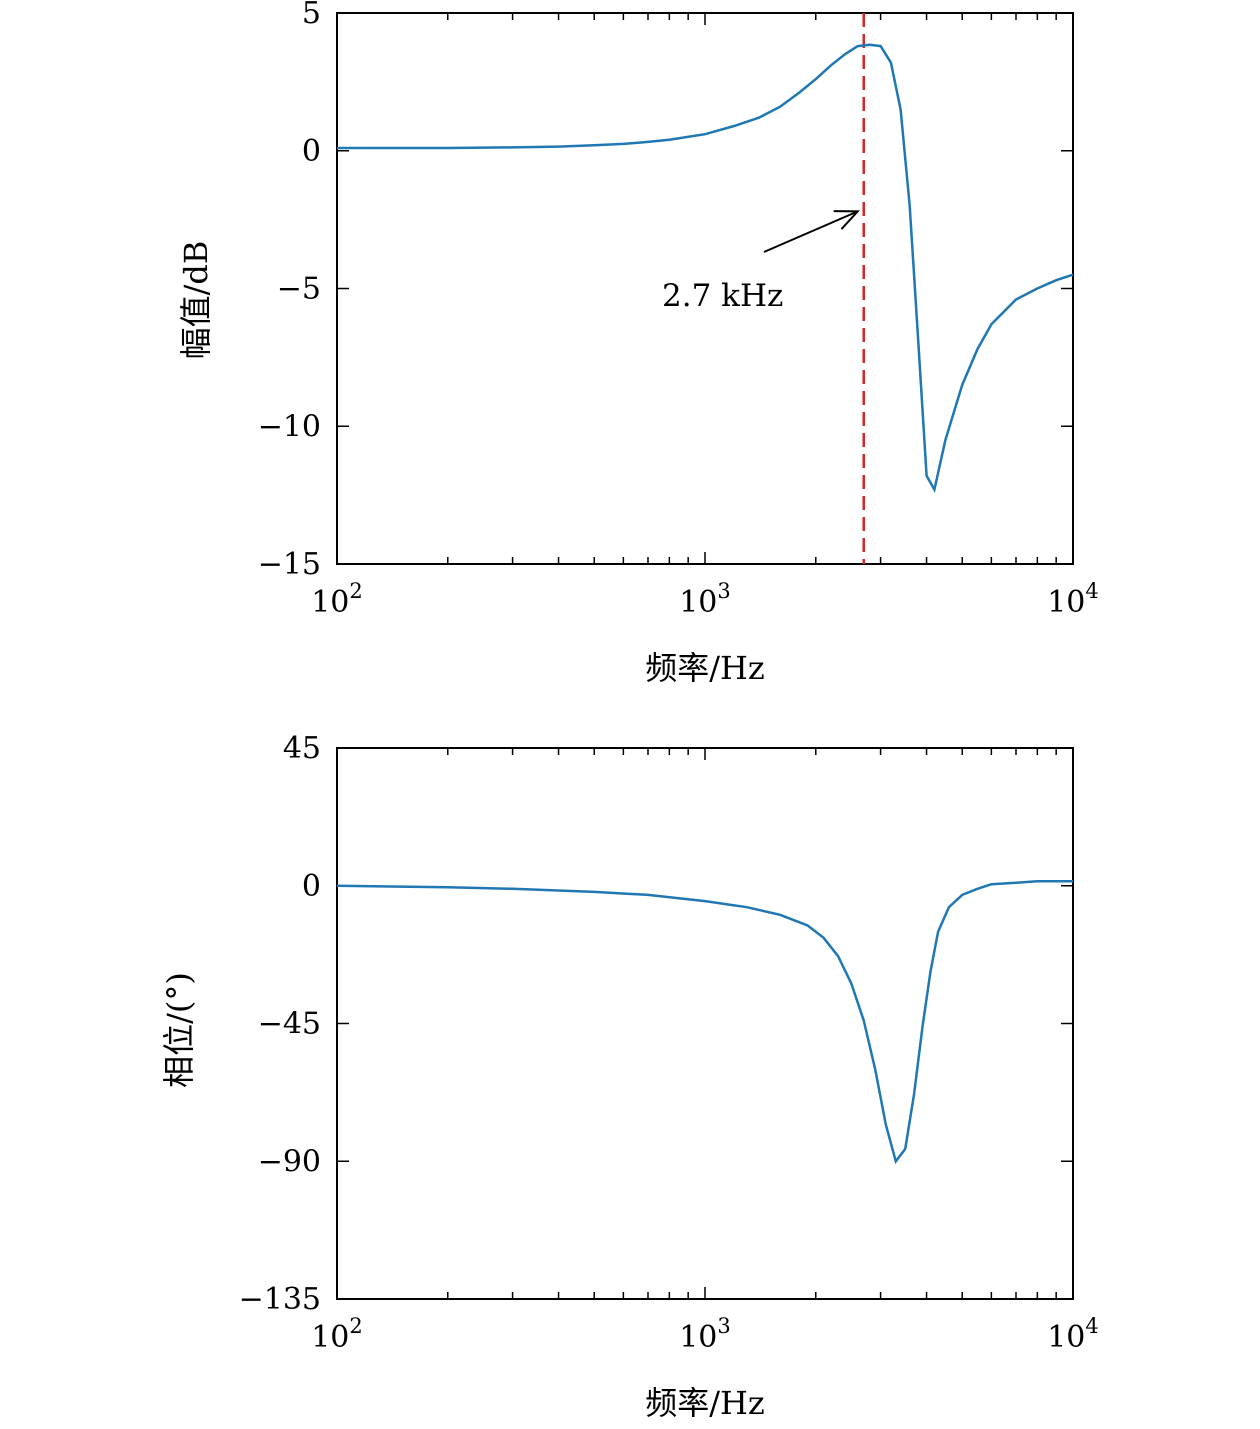 The image size is (1260, 1429). I want to click on y-tick-label: −15, so click(289, 564).